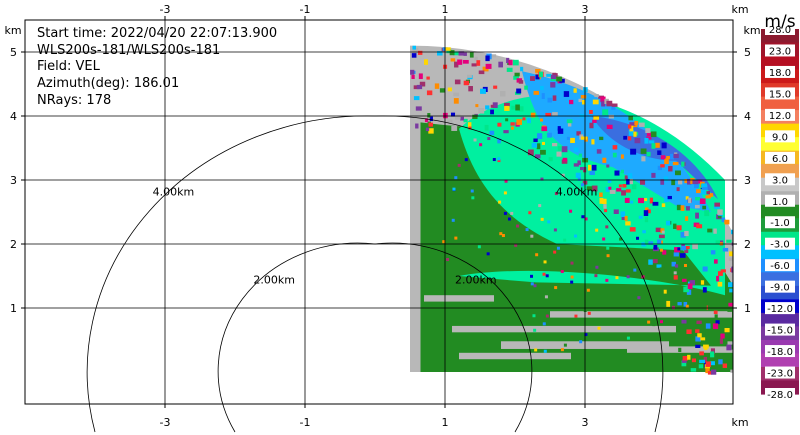  I want to click on colorbar-tick-label: 6.0, so click(780, 159).